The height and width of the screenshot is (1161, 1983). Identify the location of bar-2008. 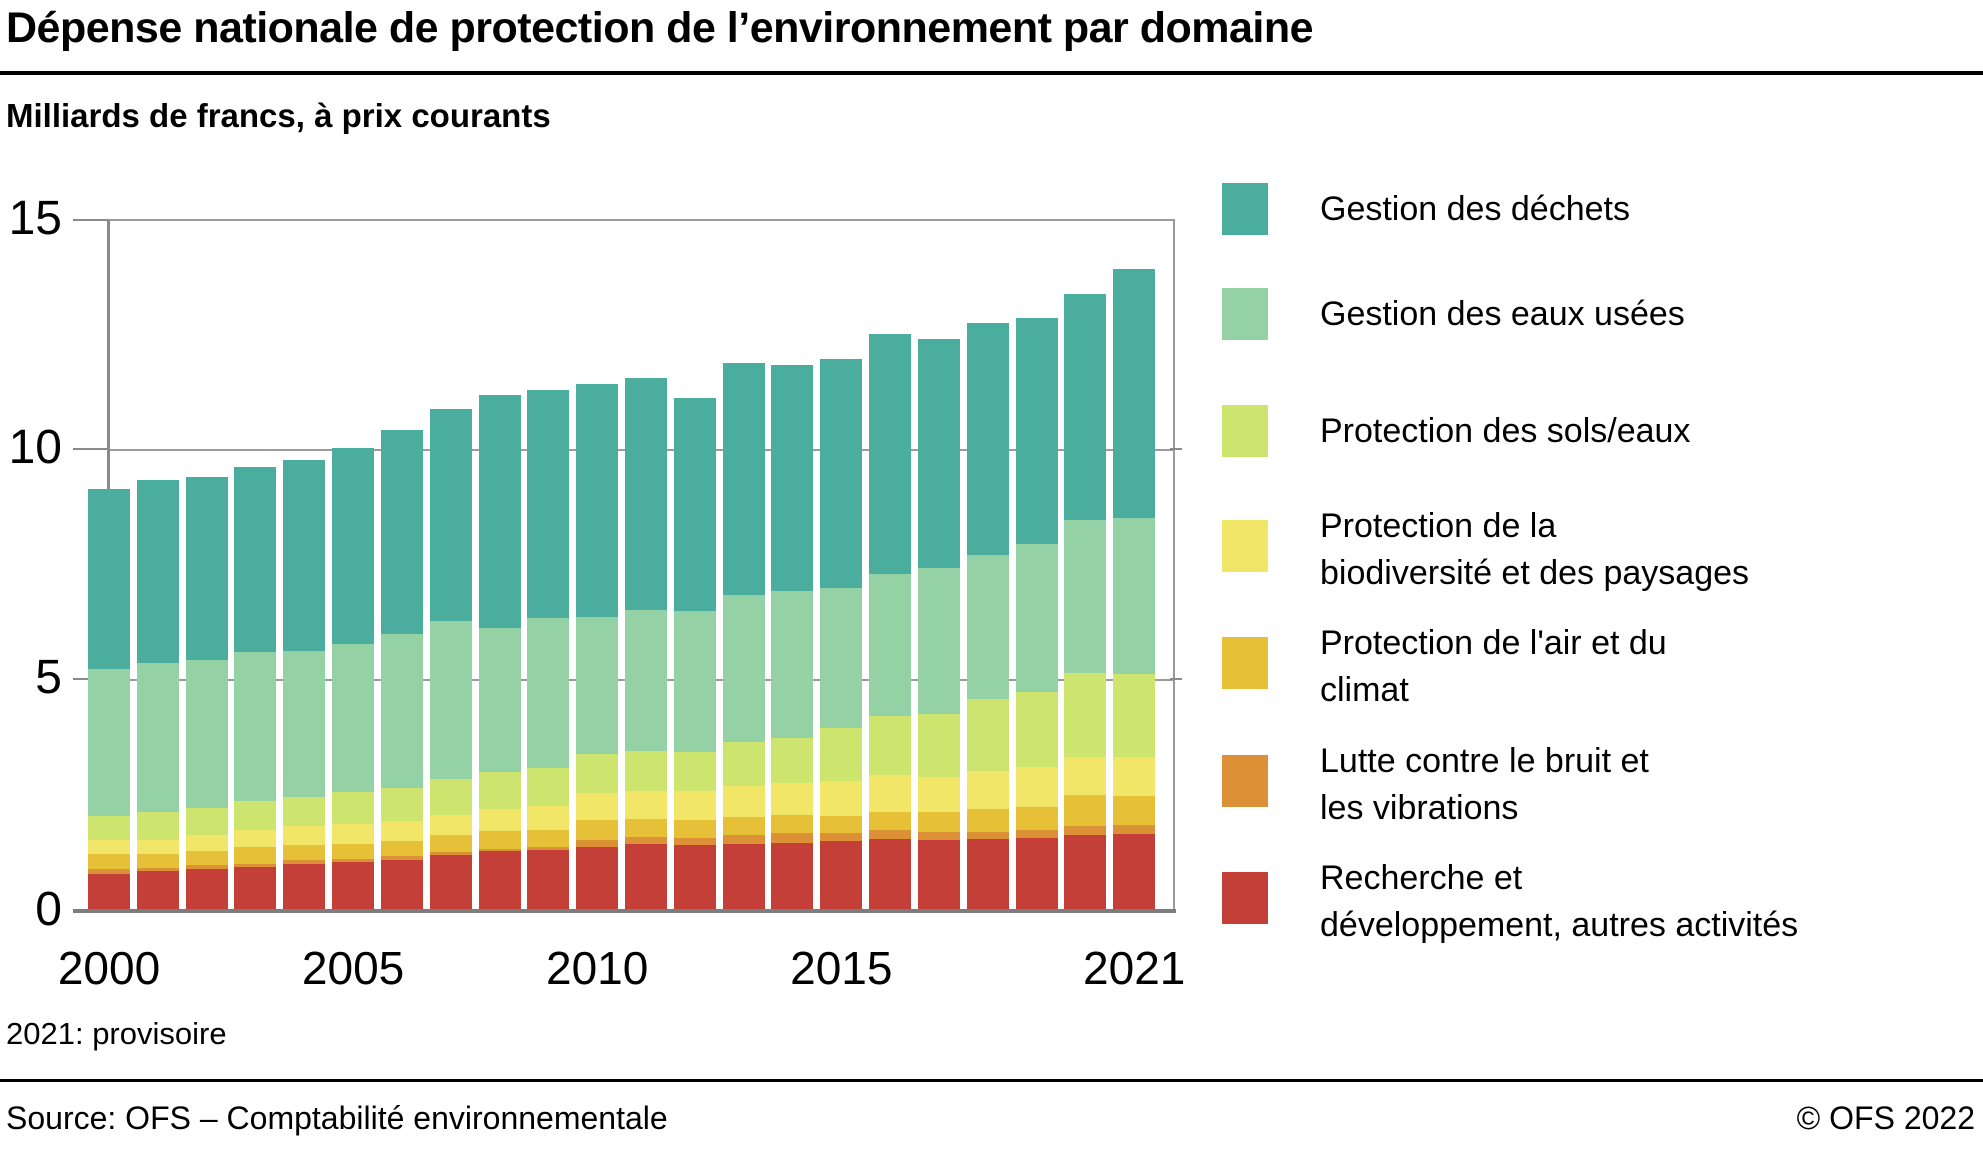
(499, 652).